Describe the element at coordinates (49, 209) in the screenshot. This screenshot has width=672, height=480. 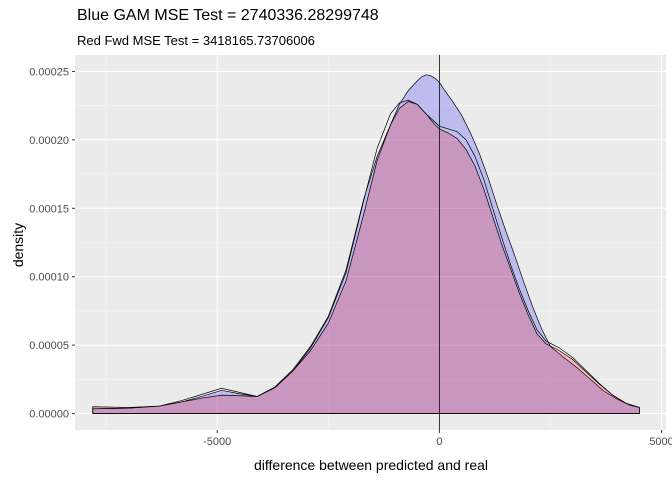
I see `y-tick-label: 0.00015` at that location.